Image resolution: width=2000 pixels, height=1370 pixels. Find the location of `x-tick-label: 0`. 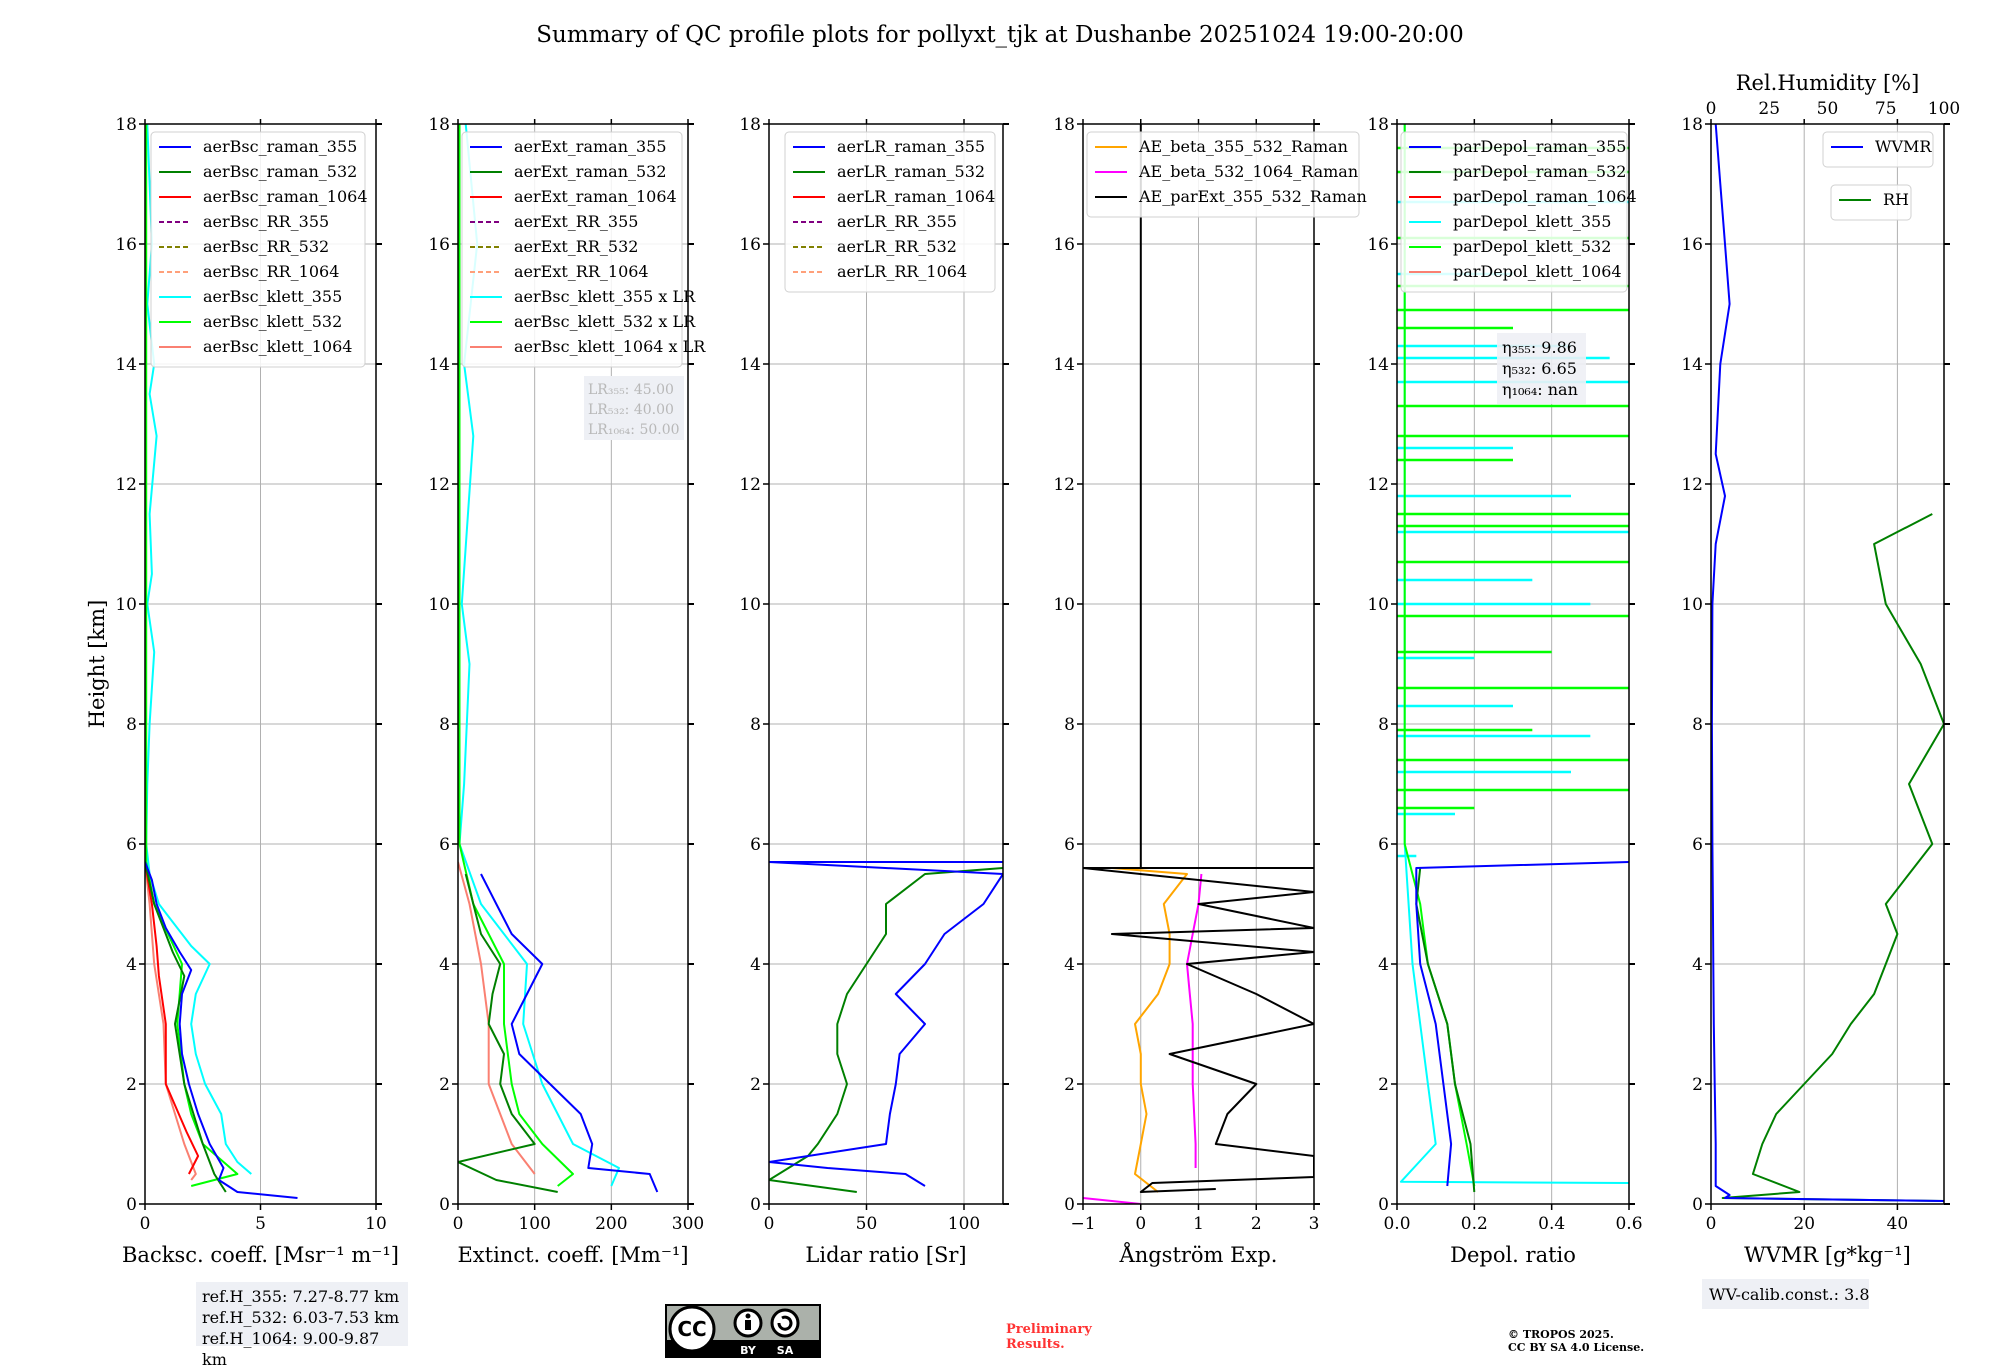

x-tick-label: 0 is located at coordinates (769, 1224).